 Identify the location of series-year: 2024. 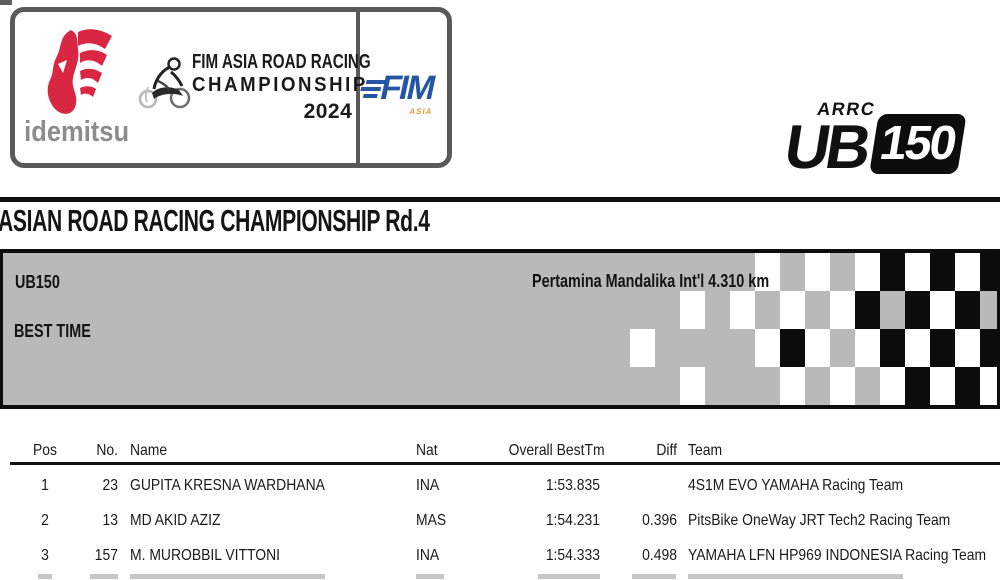
(328, 111).